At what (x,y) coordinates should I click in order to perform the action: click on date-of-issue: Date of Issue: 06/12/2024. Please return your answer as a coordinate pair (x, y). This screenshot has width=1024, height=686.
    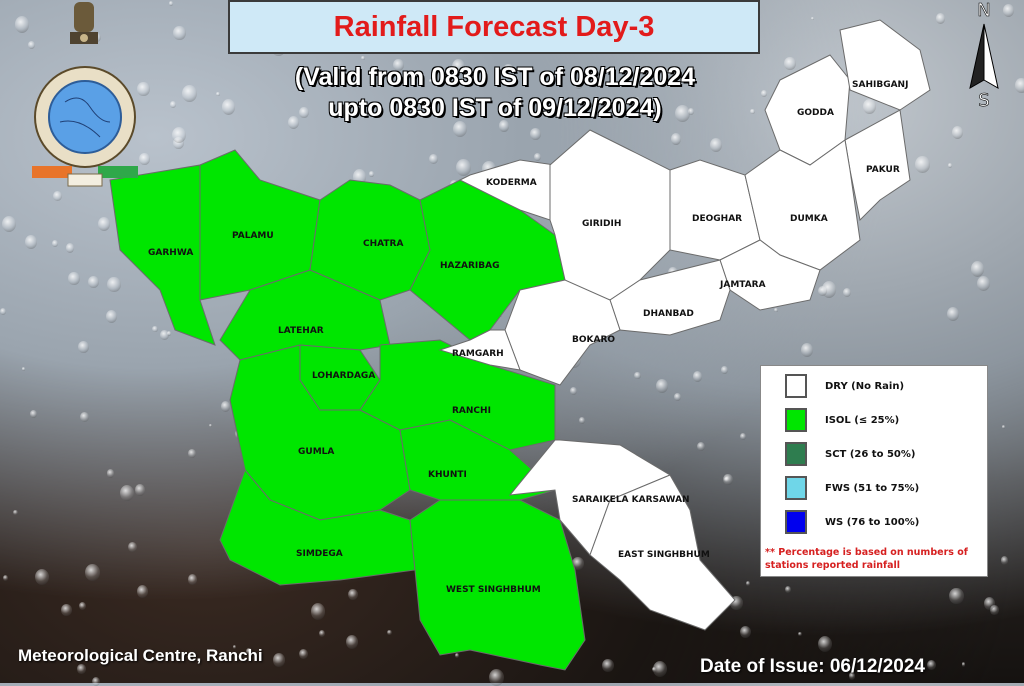
    Looking at the image, I should click on (812, 666).